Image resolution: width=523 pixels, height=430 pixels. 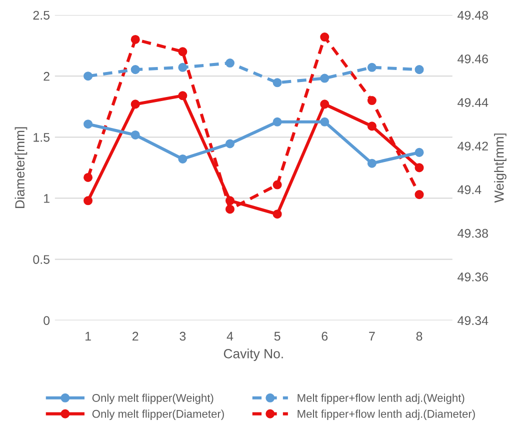 I want to click on x-tick-label: 3, so click(x=183, y=336).